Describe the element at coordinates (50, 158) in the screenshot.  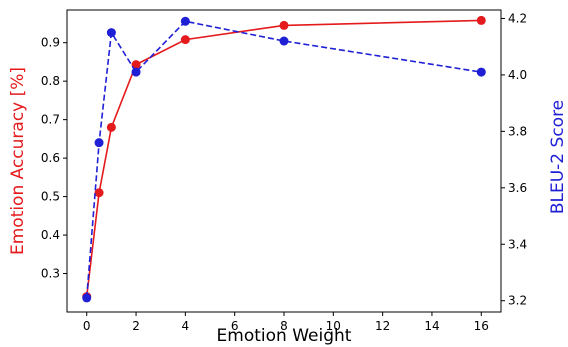
I see `left-y-tick-label: 0.6` at that location.